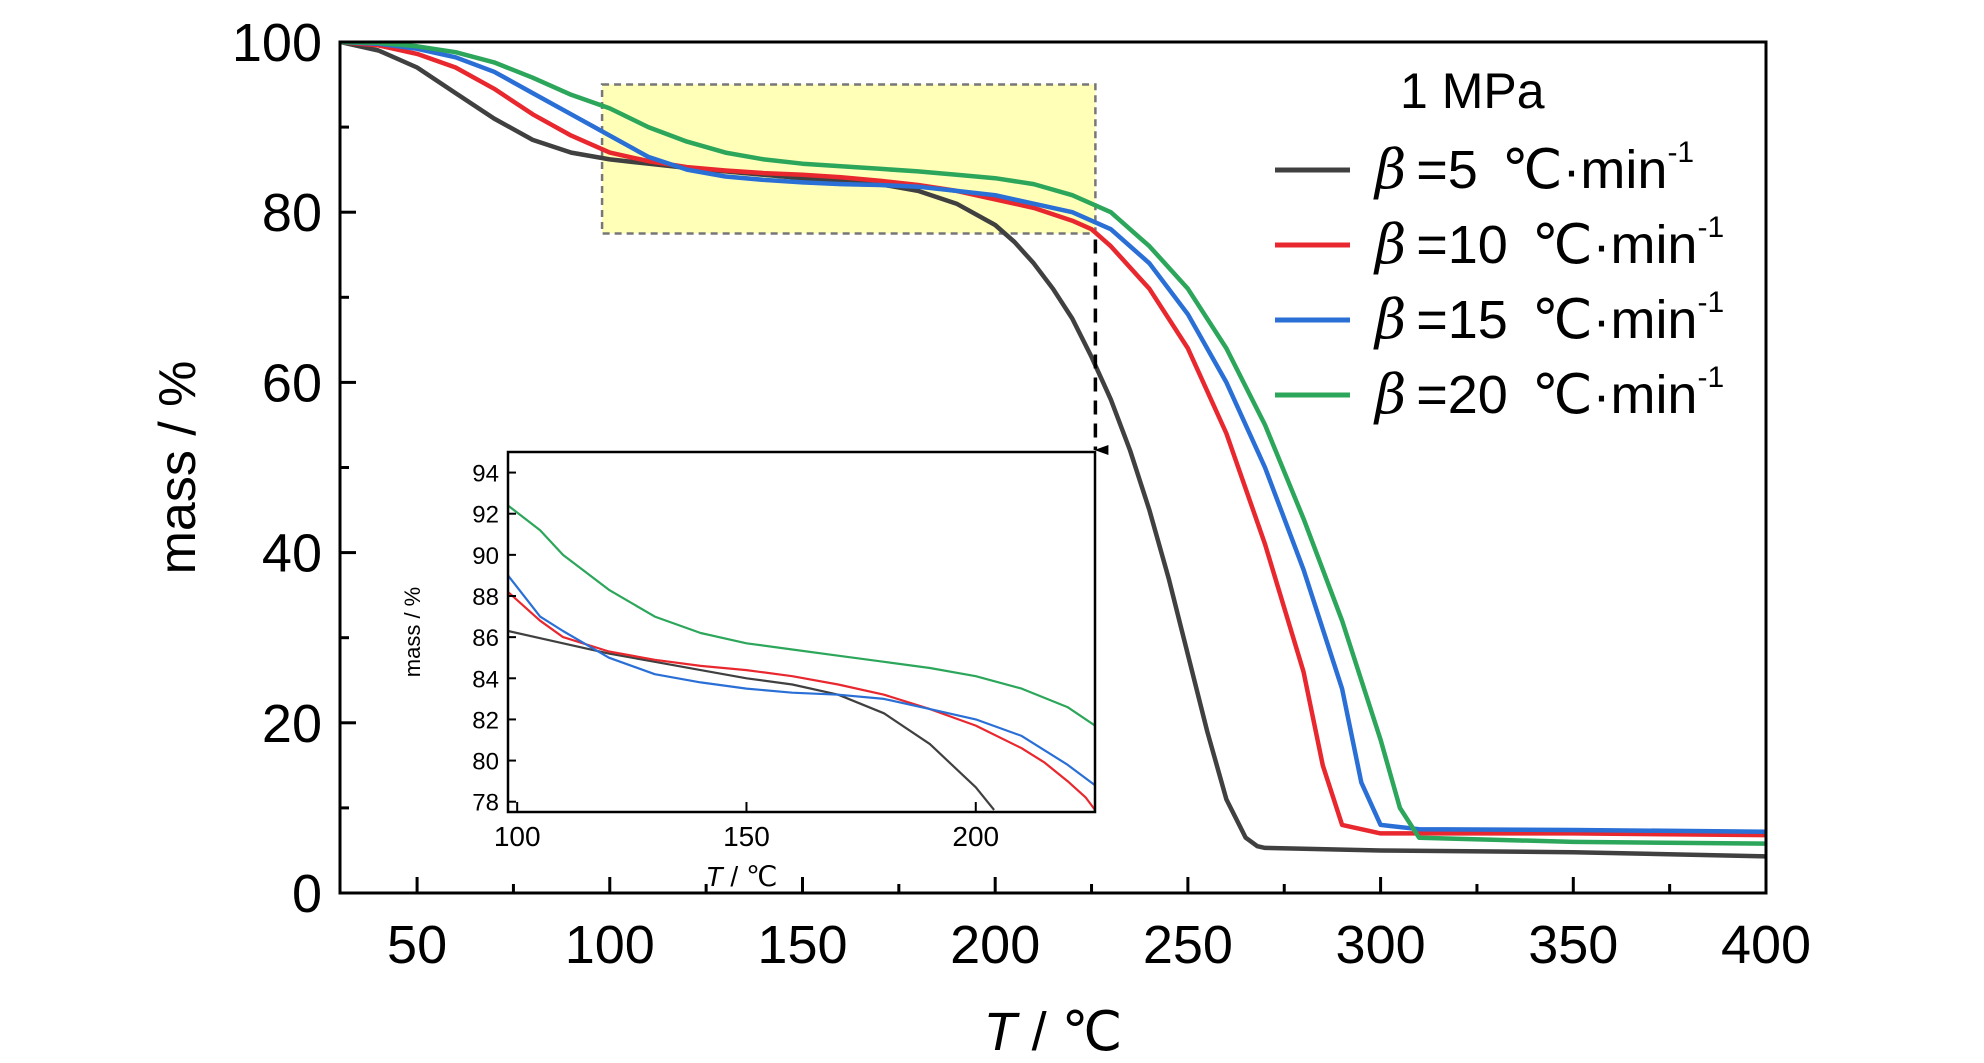 The width and height of the screenshot is (1984, 1063). I want to click on main-y-tick-label: 60, so click(292, 383).